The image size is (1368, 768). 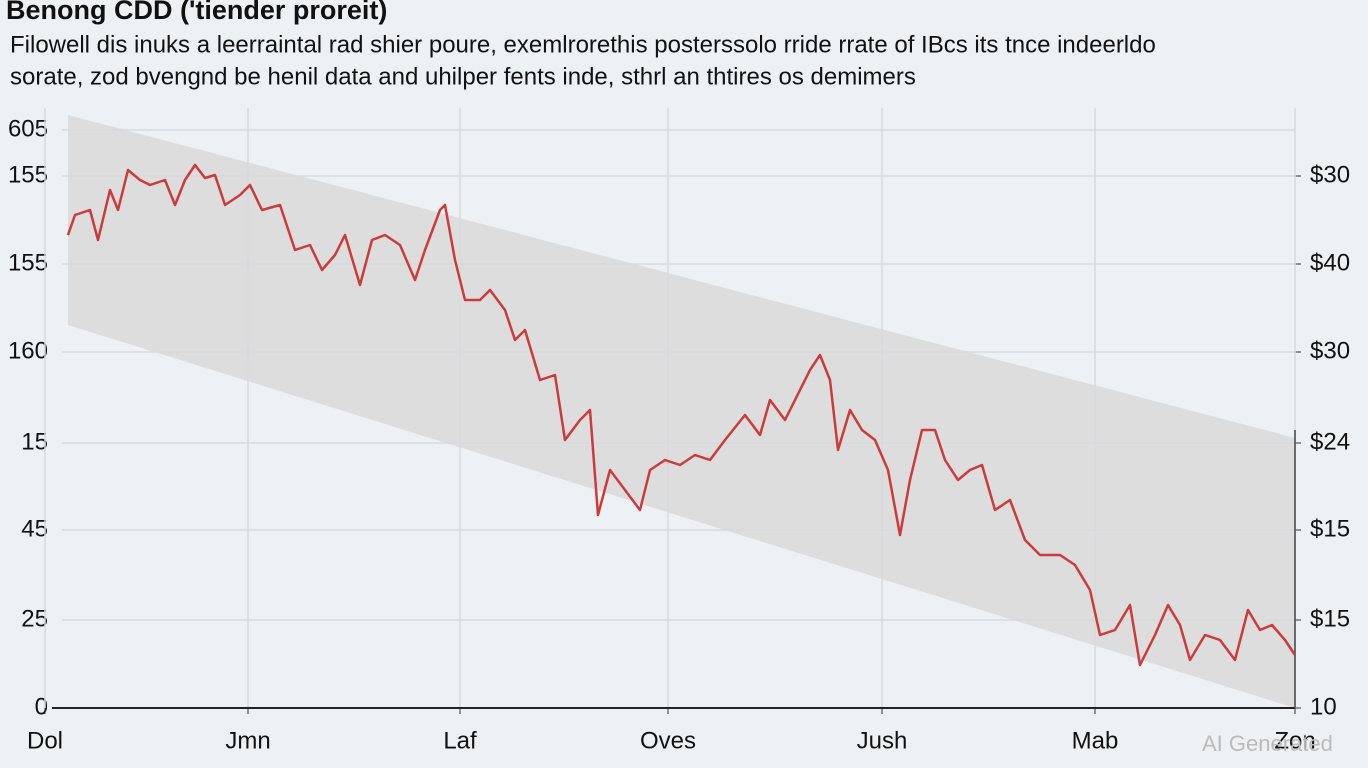 I want to click on y-tick-label: 160, so click(x=28, y=350).